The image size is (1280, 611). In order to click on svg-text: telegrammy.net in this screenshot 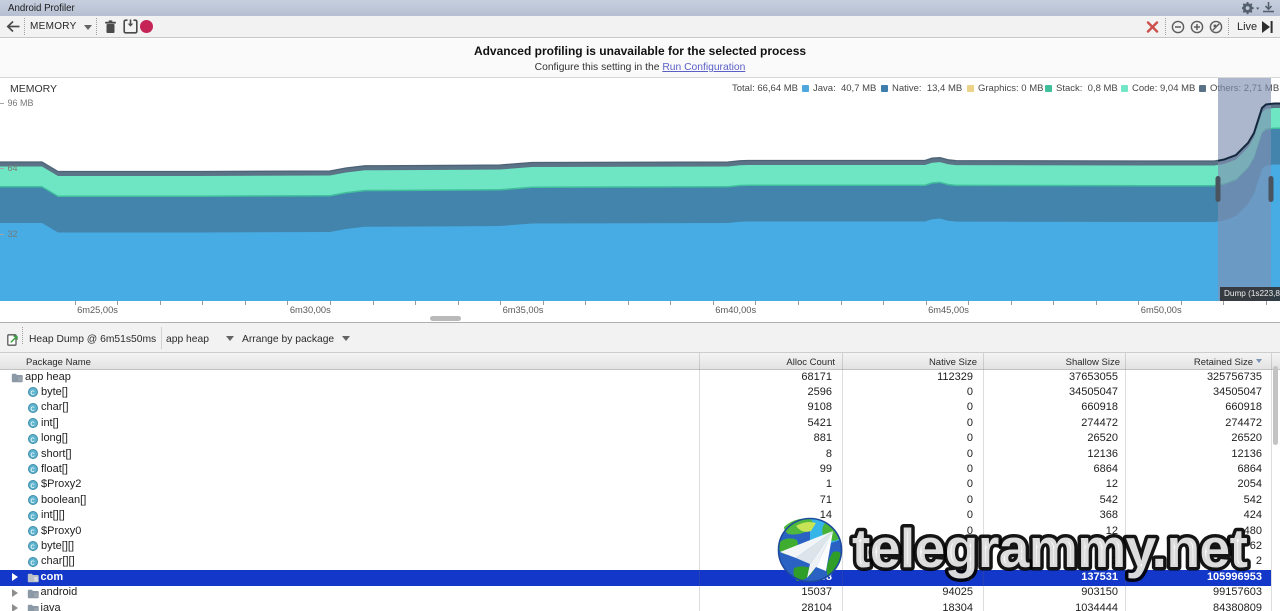, I will do `click(1050, 548)`.